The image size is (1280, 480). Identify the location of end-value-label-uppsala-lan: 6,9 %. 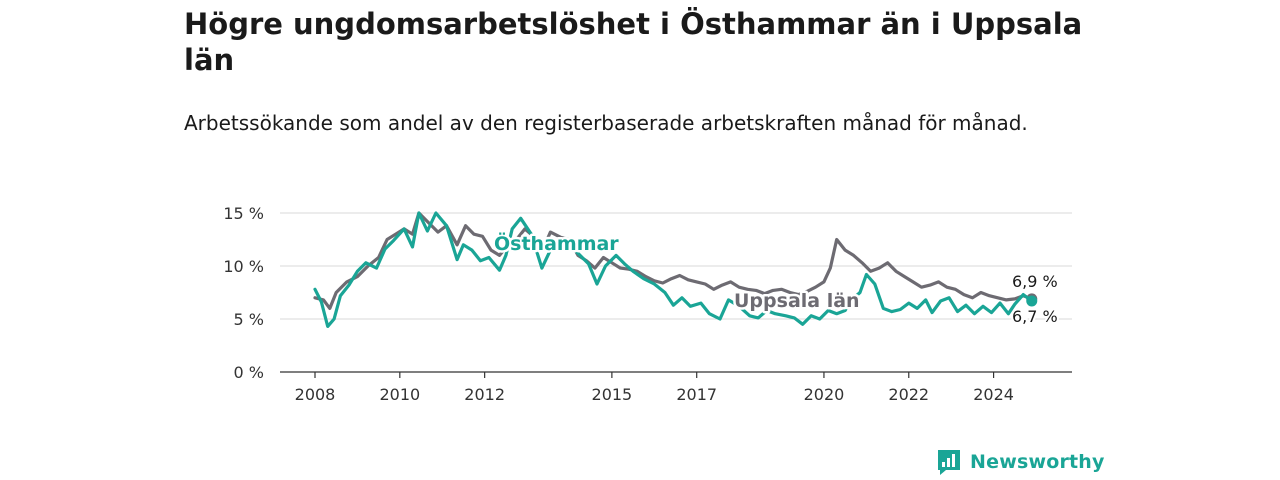
(1035, 281).